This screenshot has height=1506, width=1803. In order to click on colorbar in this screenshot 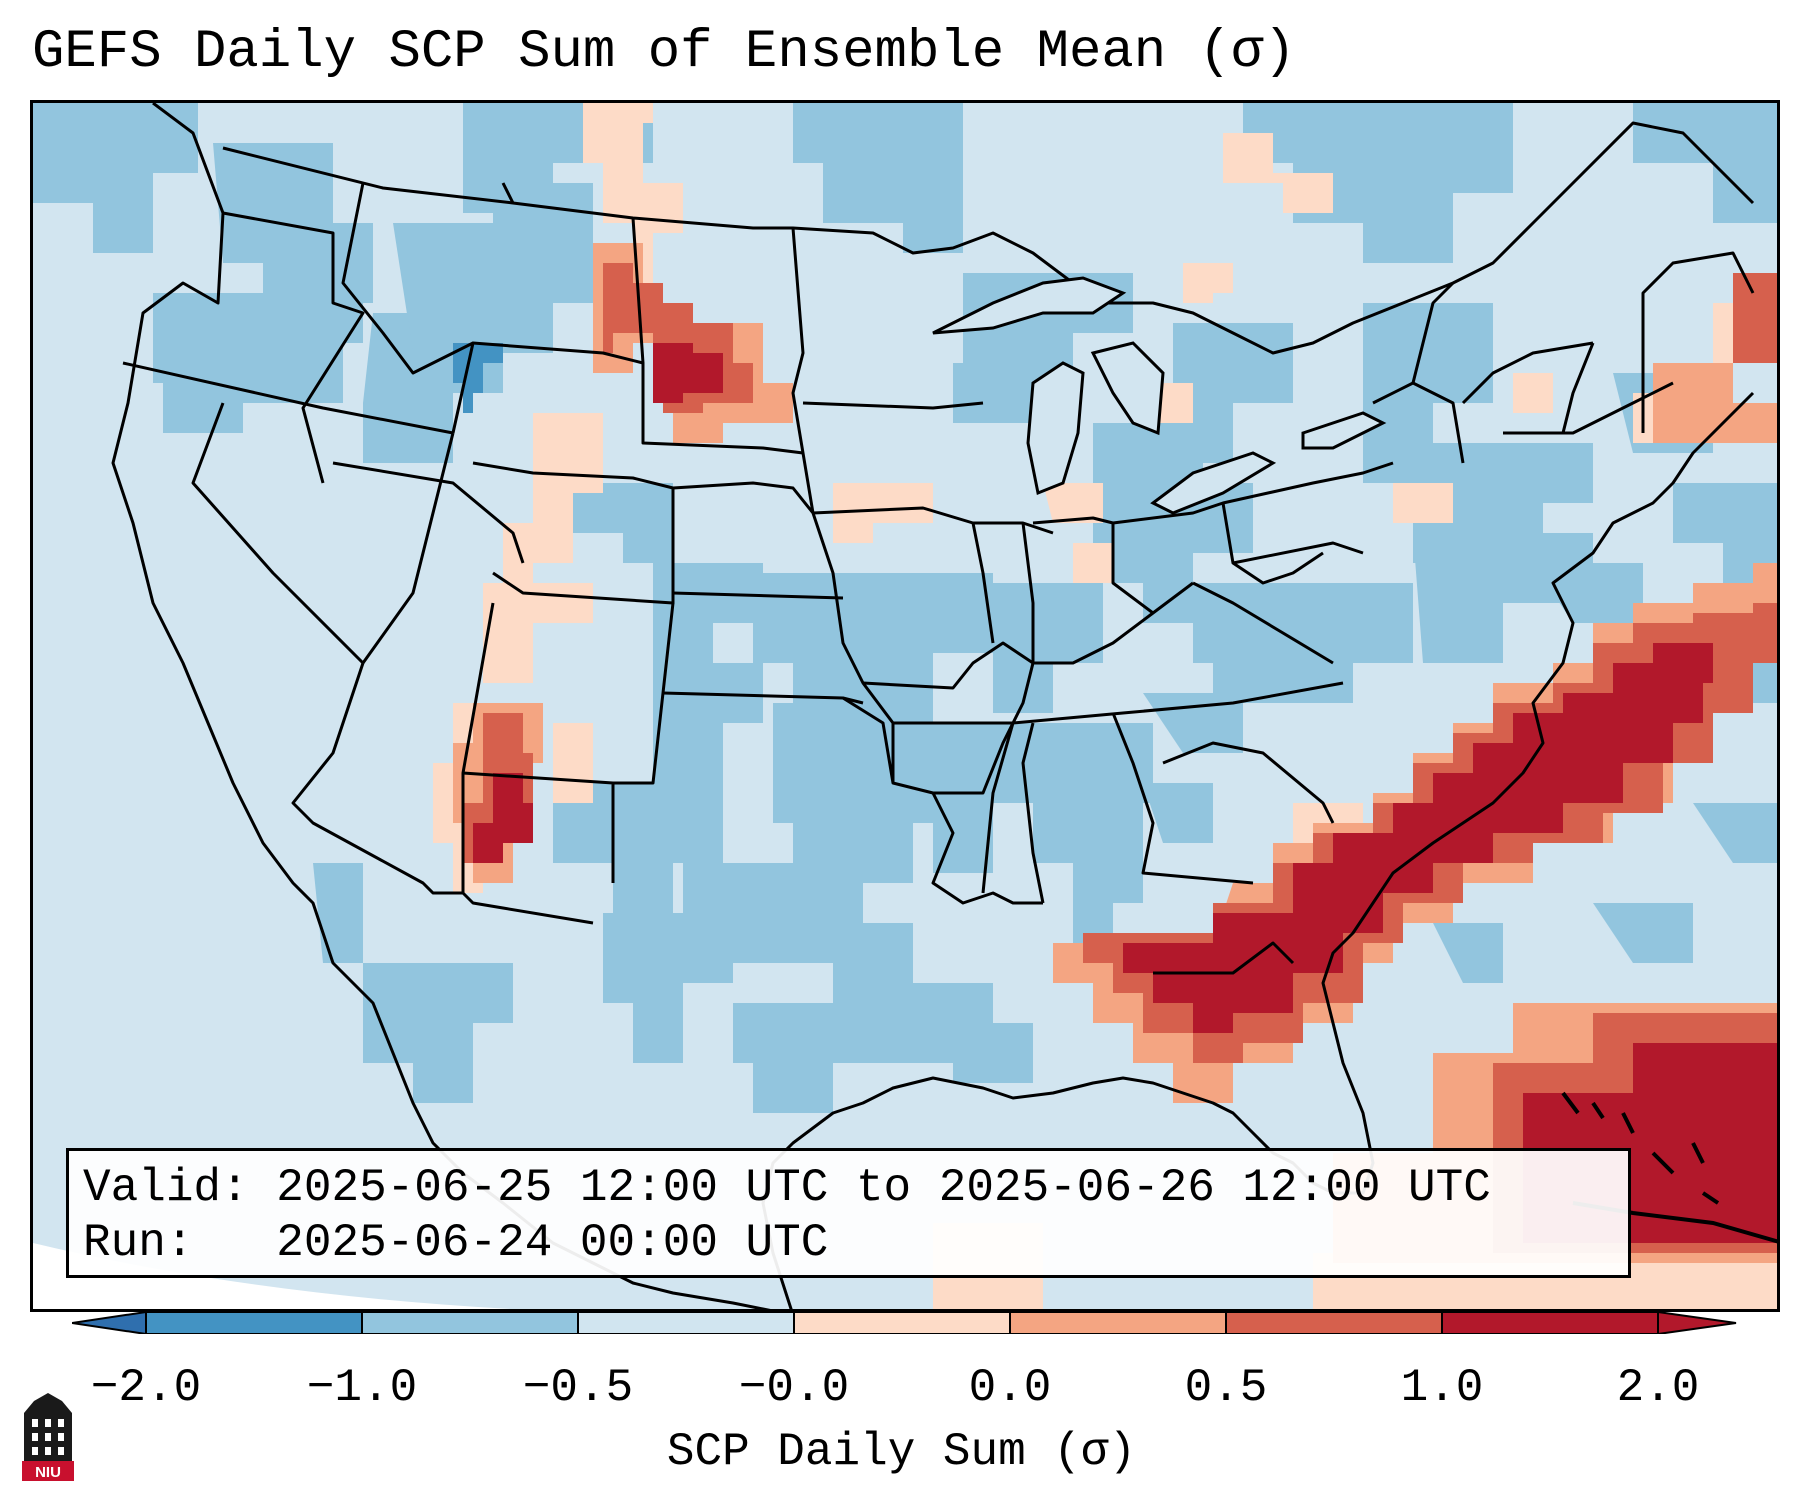, I will do `click(904, 1323)`.